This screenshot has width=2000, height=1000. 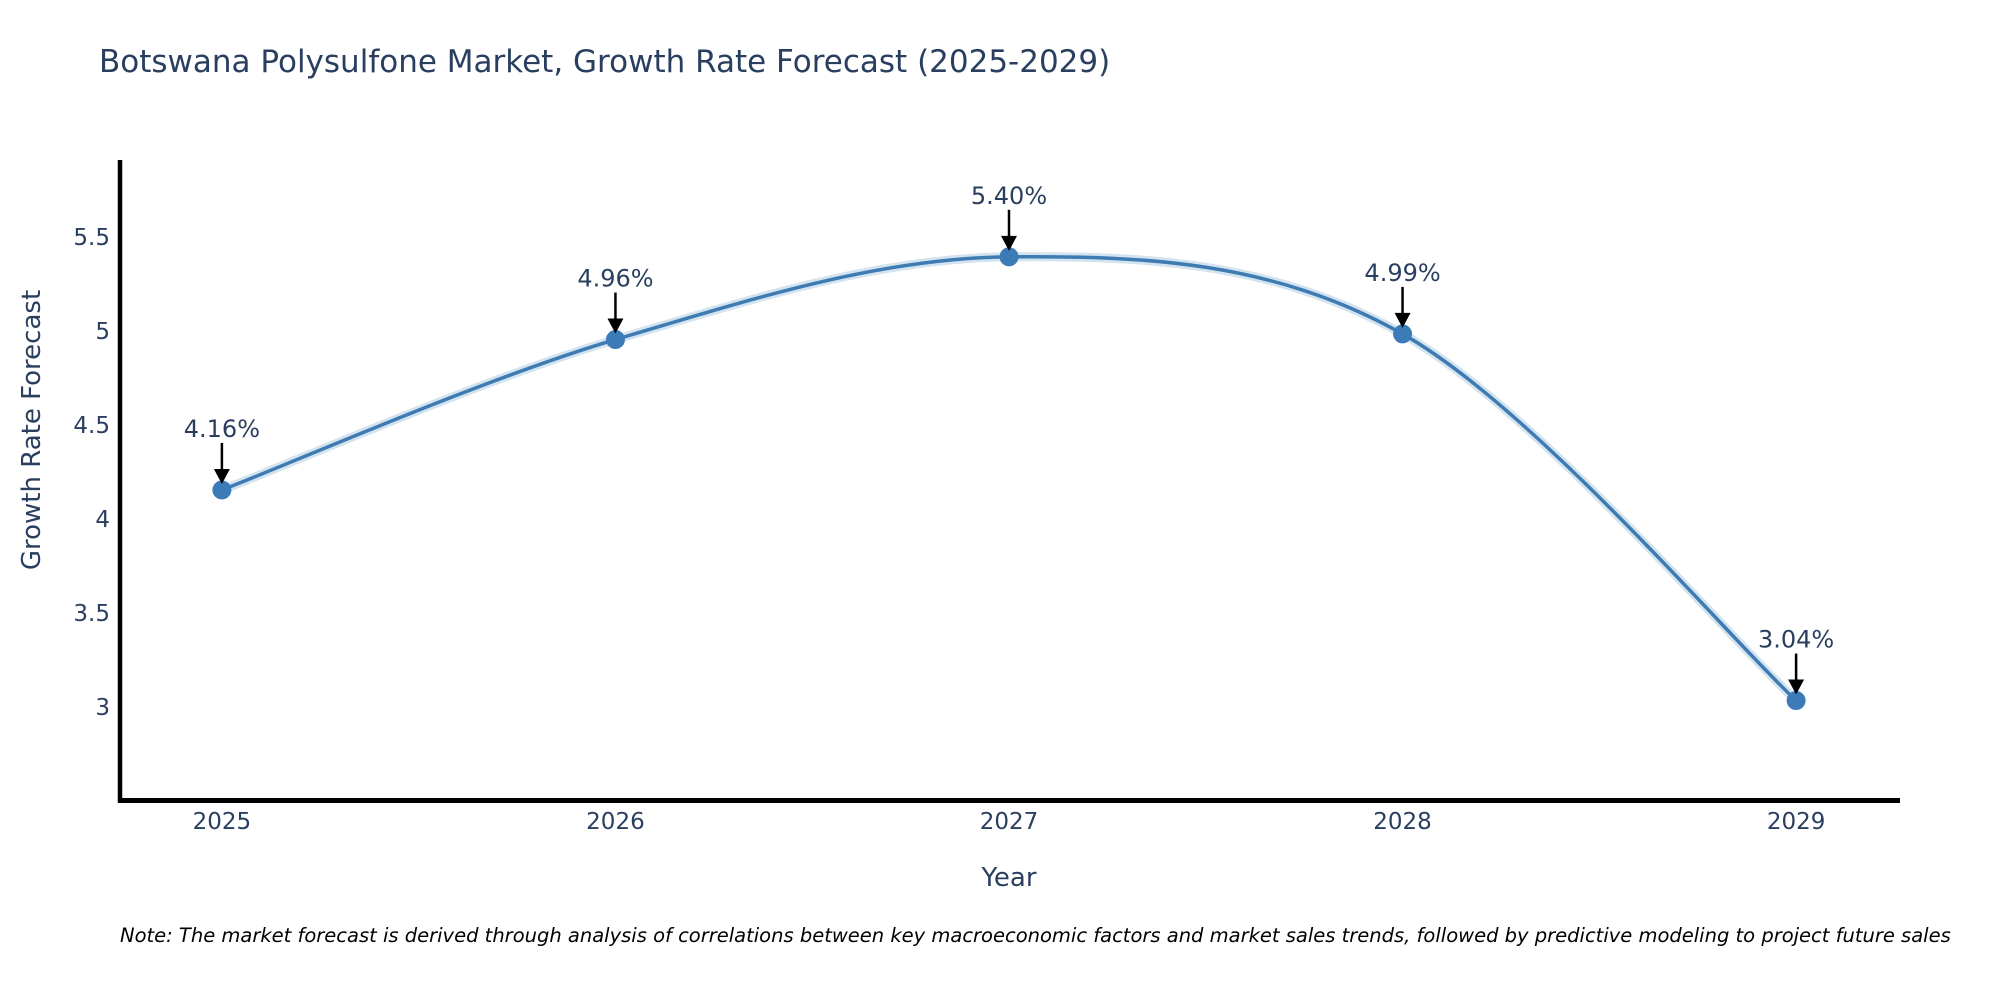 I want to click on x-tick-label: 2029, so click(x=1796, y=822).